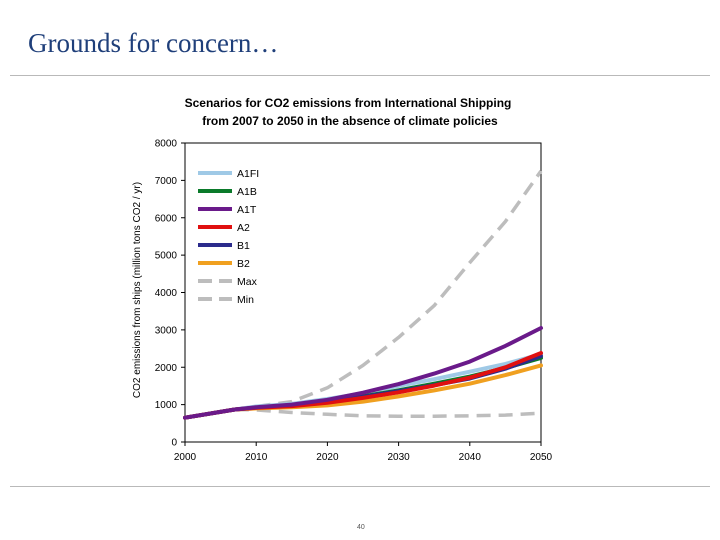 The height and width of the screenshot is (540, 720). I want to click on series-line-a1t, so click(363, 373).